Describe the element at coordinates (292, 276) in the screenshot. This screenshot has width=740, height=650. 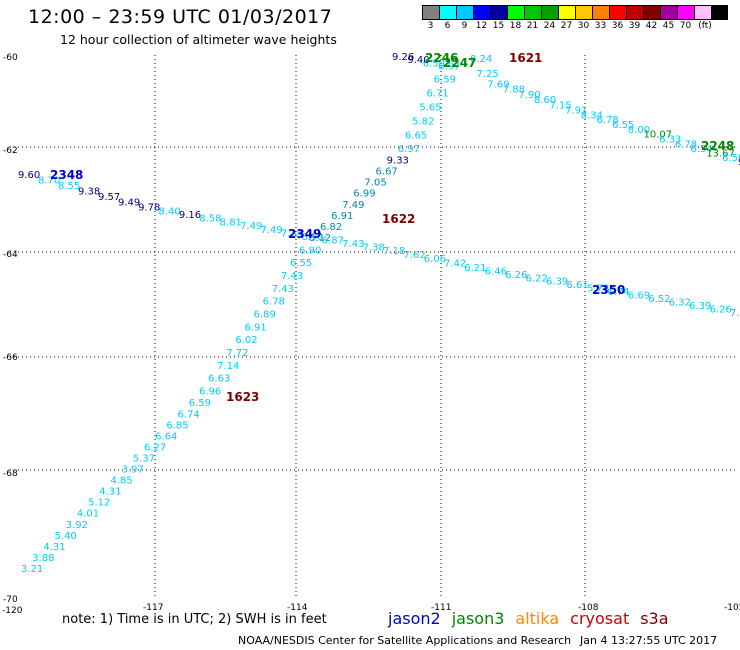
I see `wave-height-value: 7.43` at that location.